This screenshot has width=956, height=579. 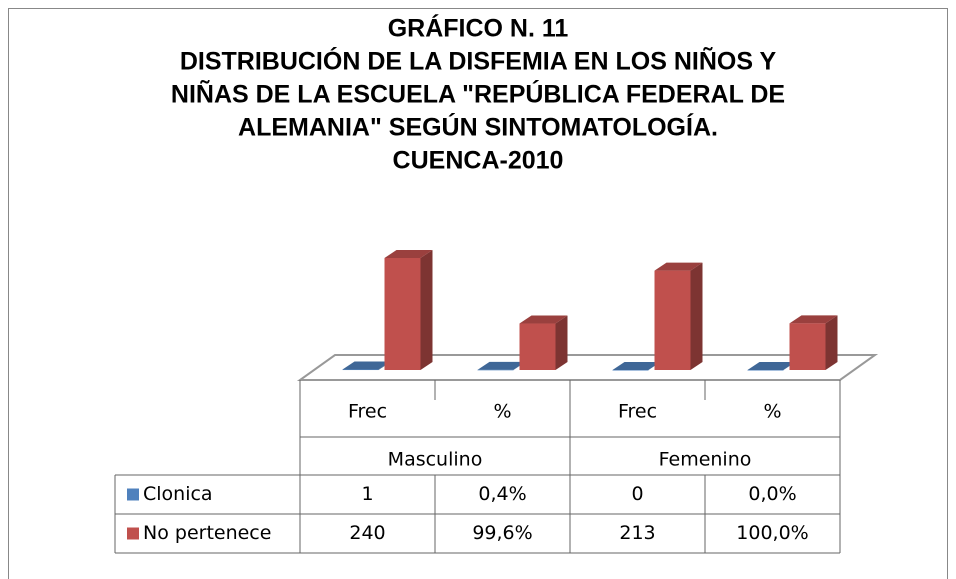 I want to click on chart-title: GRÁFICO N. 11, so click(x=478, y=28).